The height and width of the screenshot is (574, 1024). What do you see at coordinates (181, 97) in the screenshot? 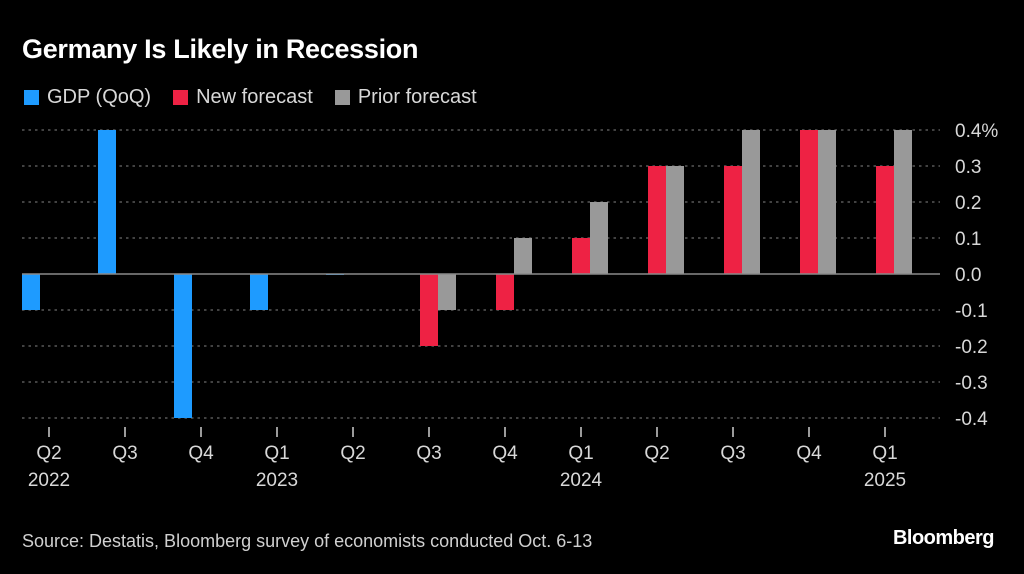
I see `legend-swatch-new-forecast` at bounding box center [181, 97].